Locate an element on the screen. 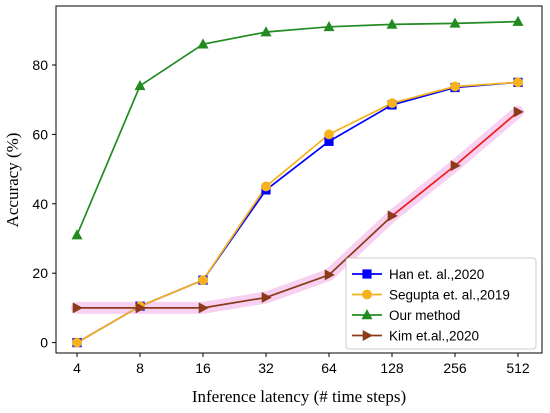 This screenshot has height=413, width=550. legend-label: Kim et.al.,2020 is located at coordinates (434, 336).